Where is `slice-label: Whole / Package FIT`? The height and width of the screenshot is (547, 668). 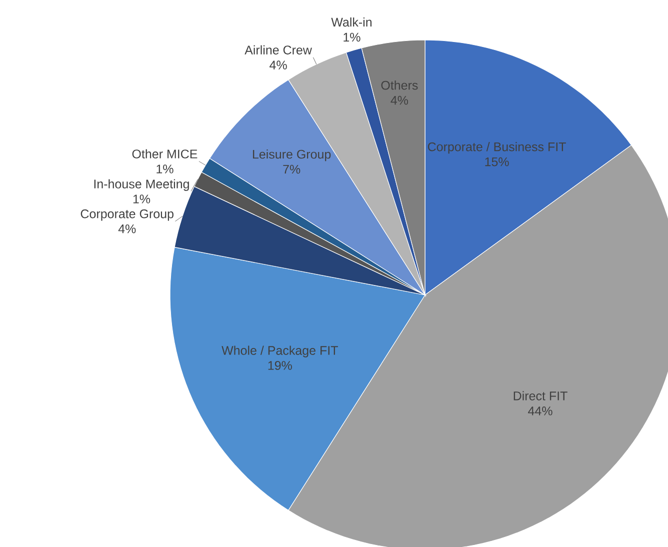 slice-label: Whole / Package FIT is located at coordinates (280, 352).